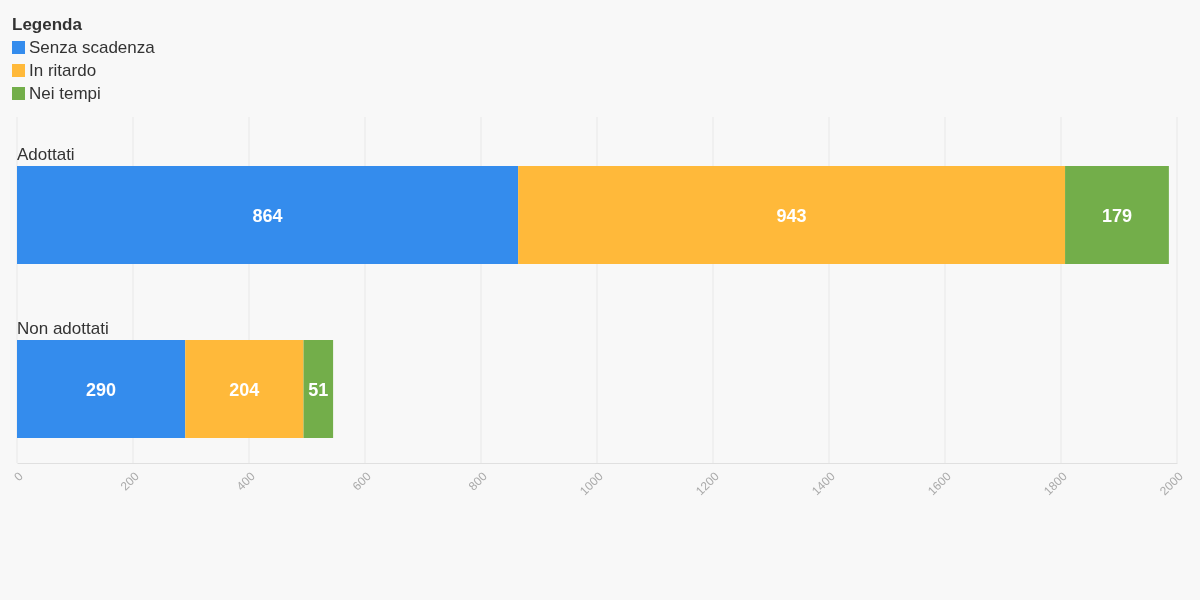 The image size is (1200, 600). Describe the element at coordinates (101, 390) in the screenshot. I see `data-label: 290` at that location.